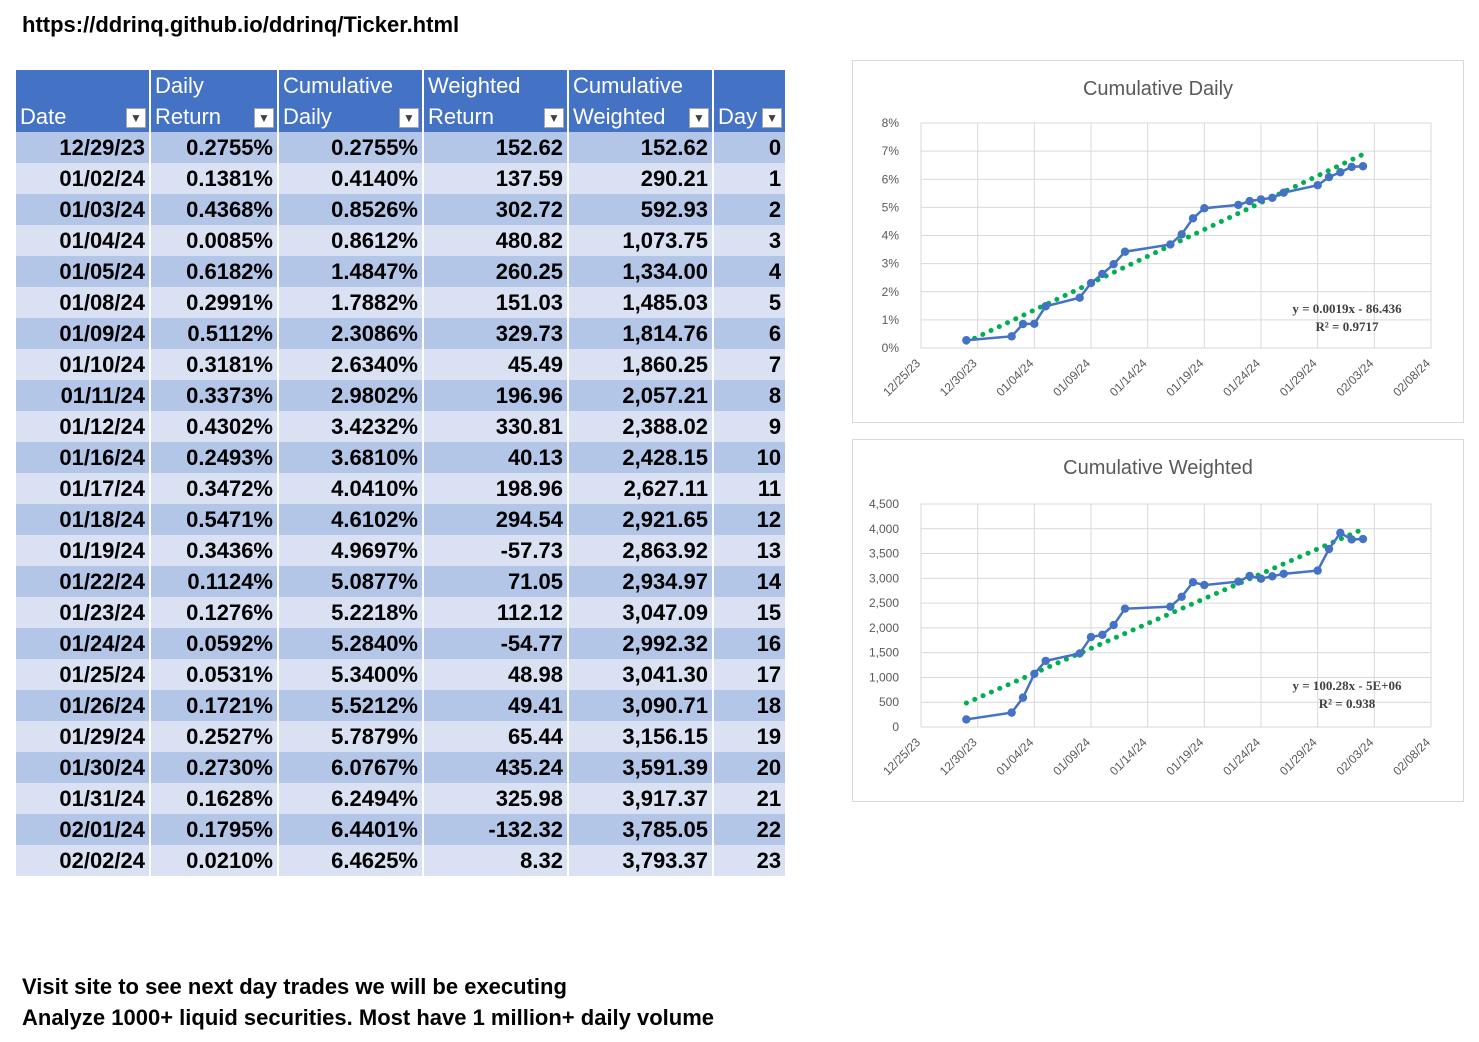 The image size is (1479, 1042). Describe the element at coordinates (351, 147) in the screenshot. I see `cell-cumulative-daily: 0.2755%` at that location.